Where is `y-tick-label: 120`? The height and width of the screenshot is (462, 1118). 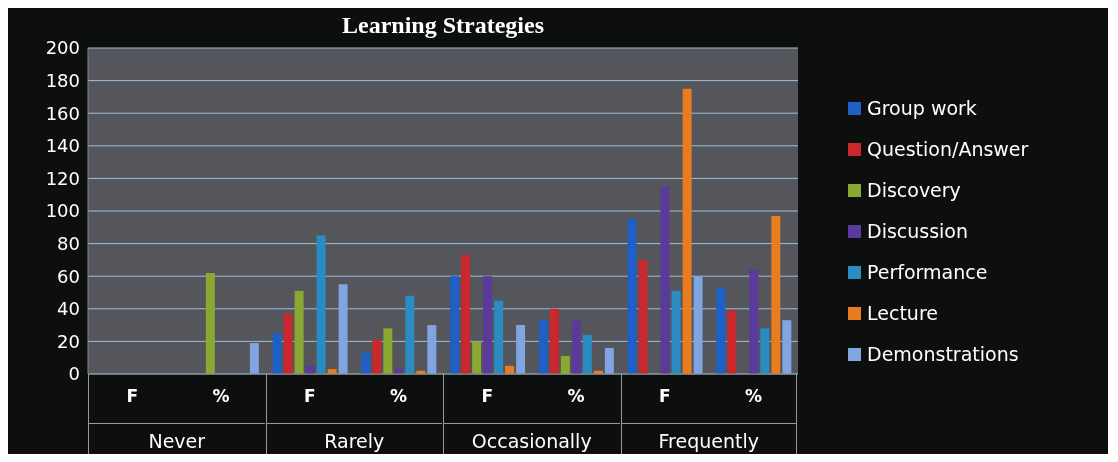 y-tick-label: 120 is located at coordinates (62, 178).